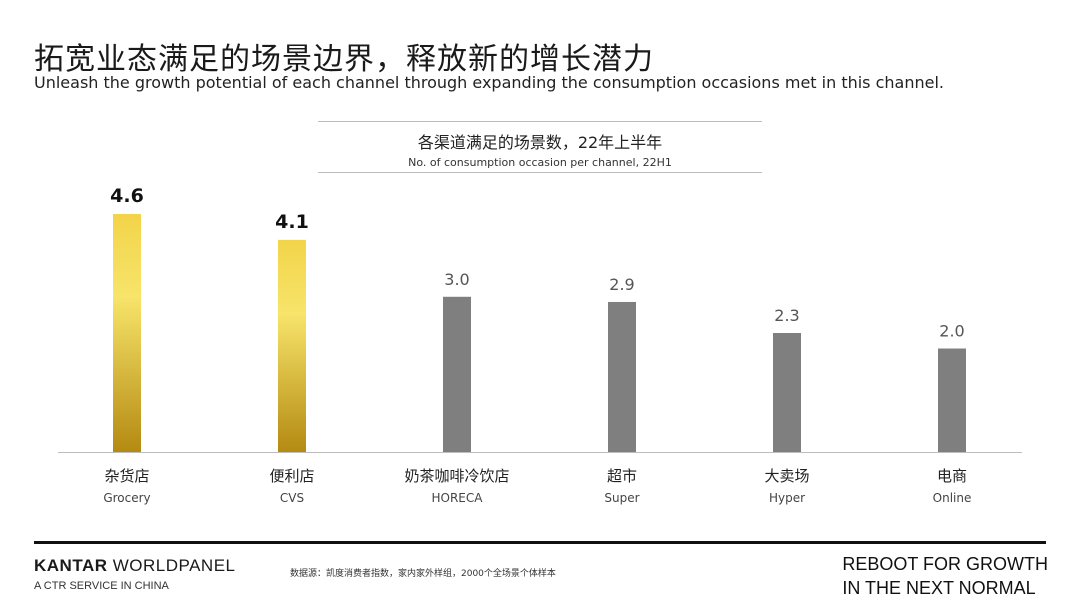 This screenshot has width=1080, height=608. I want to click on bar-hyper, so click(787, 392).